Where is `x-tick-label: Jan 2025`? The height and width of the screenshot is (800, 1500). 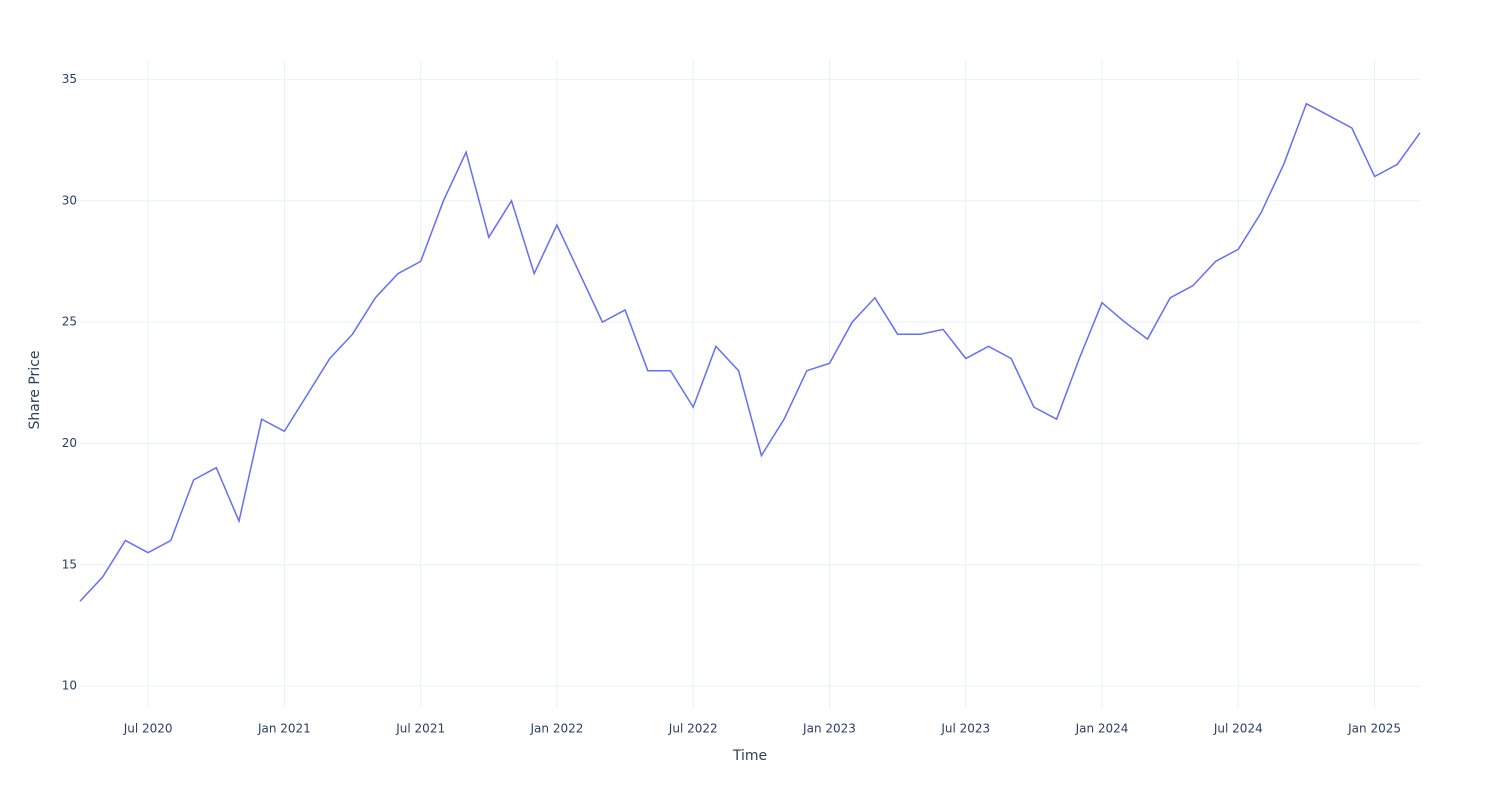 x-tick-label: Jan 2025 is located at coordinates (1374, 729).